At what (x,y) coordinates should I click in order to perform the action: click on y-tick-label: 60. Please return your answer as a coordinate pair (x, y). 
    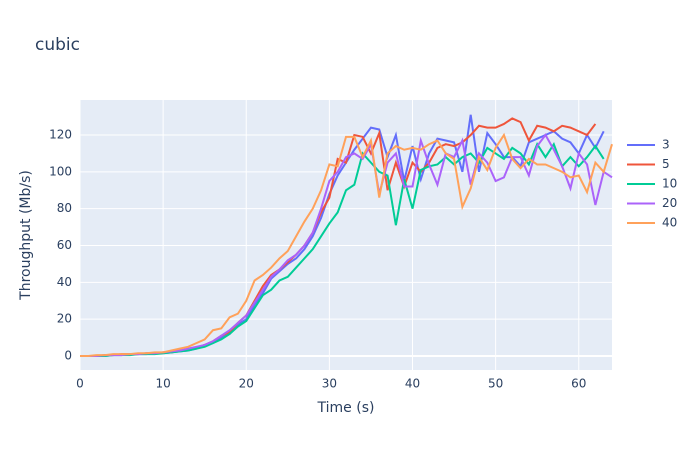
    Looking at the image, I should click on (64, 245).